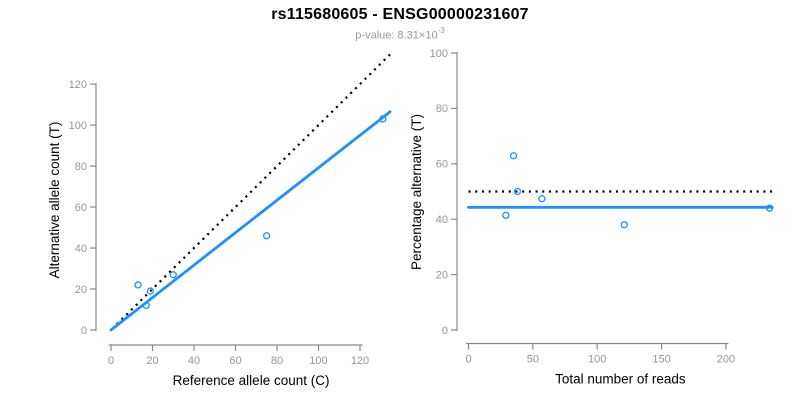  What do you see at coordinates (726, 360) in the screenshot?
I see `x-tick-label: 200` at bounding box center [726, 360].